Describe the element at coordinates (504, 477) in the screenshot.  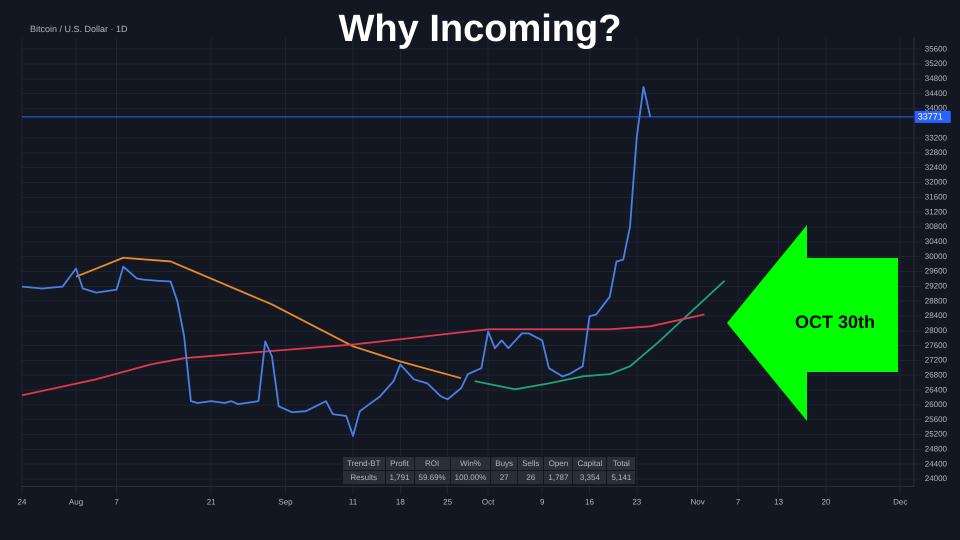
I see `annotation: 27` at that location.